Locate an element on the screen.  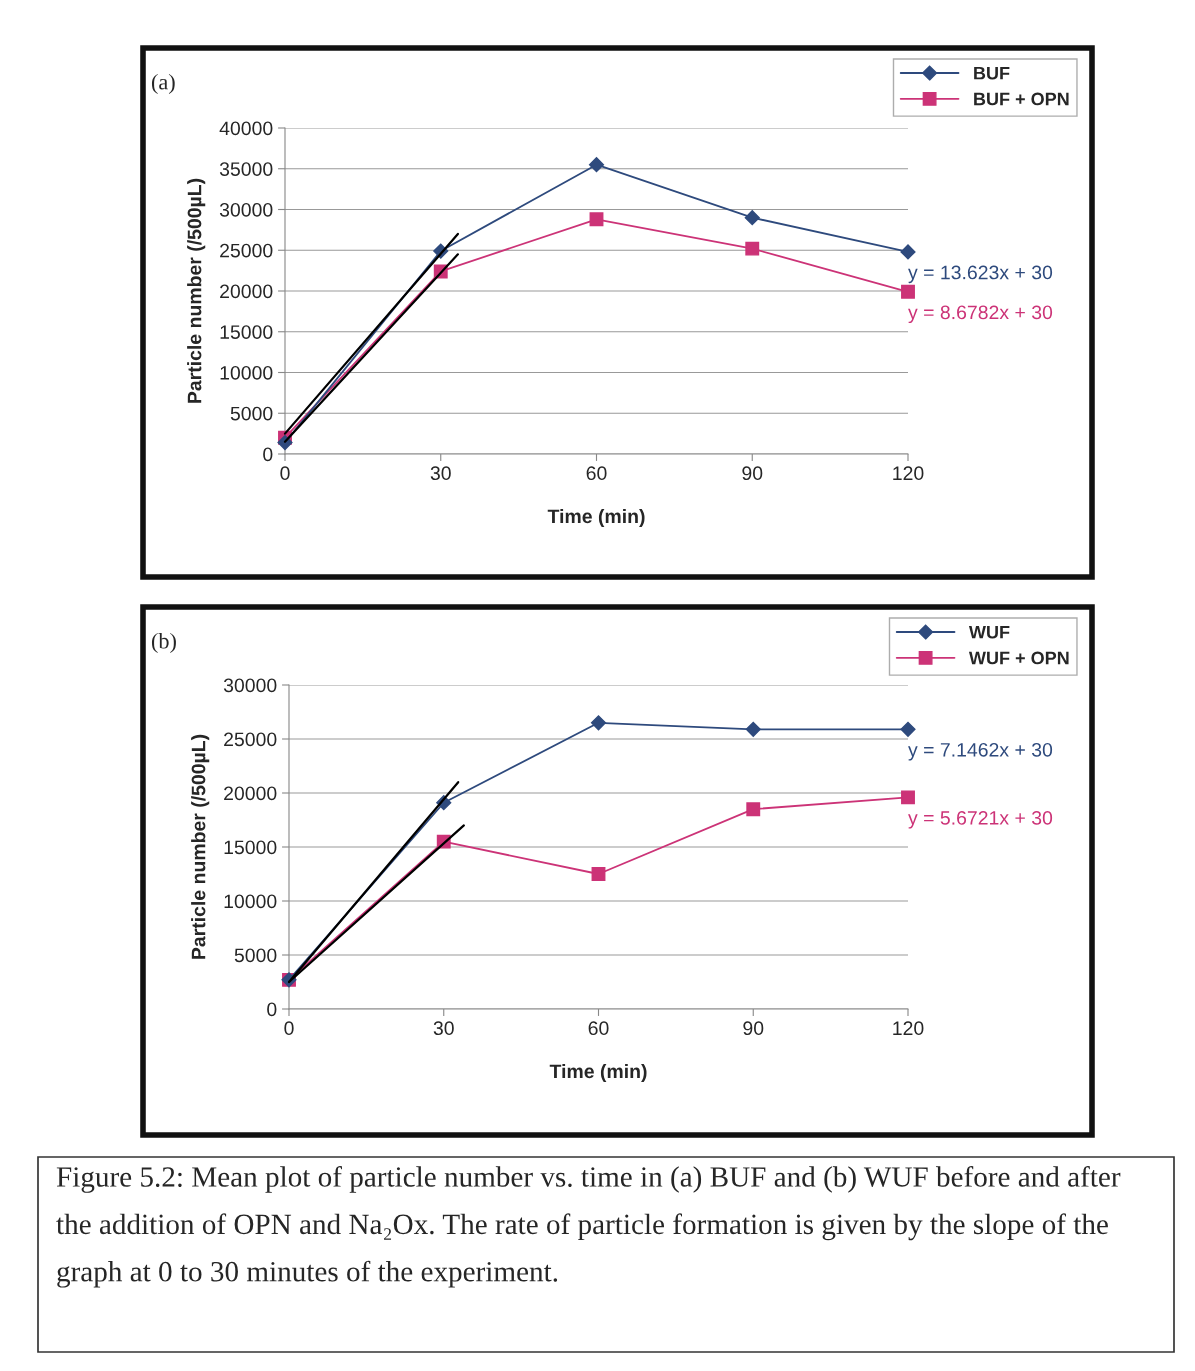
caption: Figure 5.2: Mean plot of particle number vs. time in (a) BUF and (b) WUF before and after the addition of OPN and Na₂Ox. The rate of particle formation is given by the slope of the graph at 0 to 30 minutes of the experiment. is located at coordinates (588, 1227).